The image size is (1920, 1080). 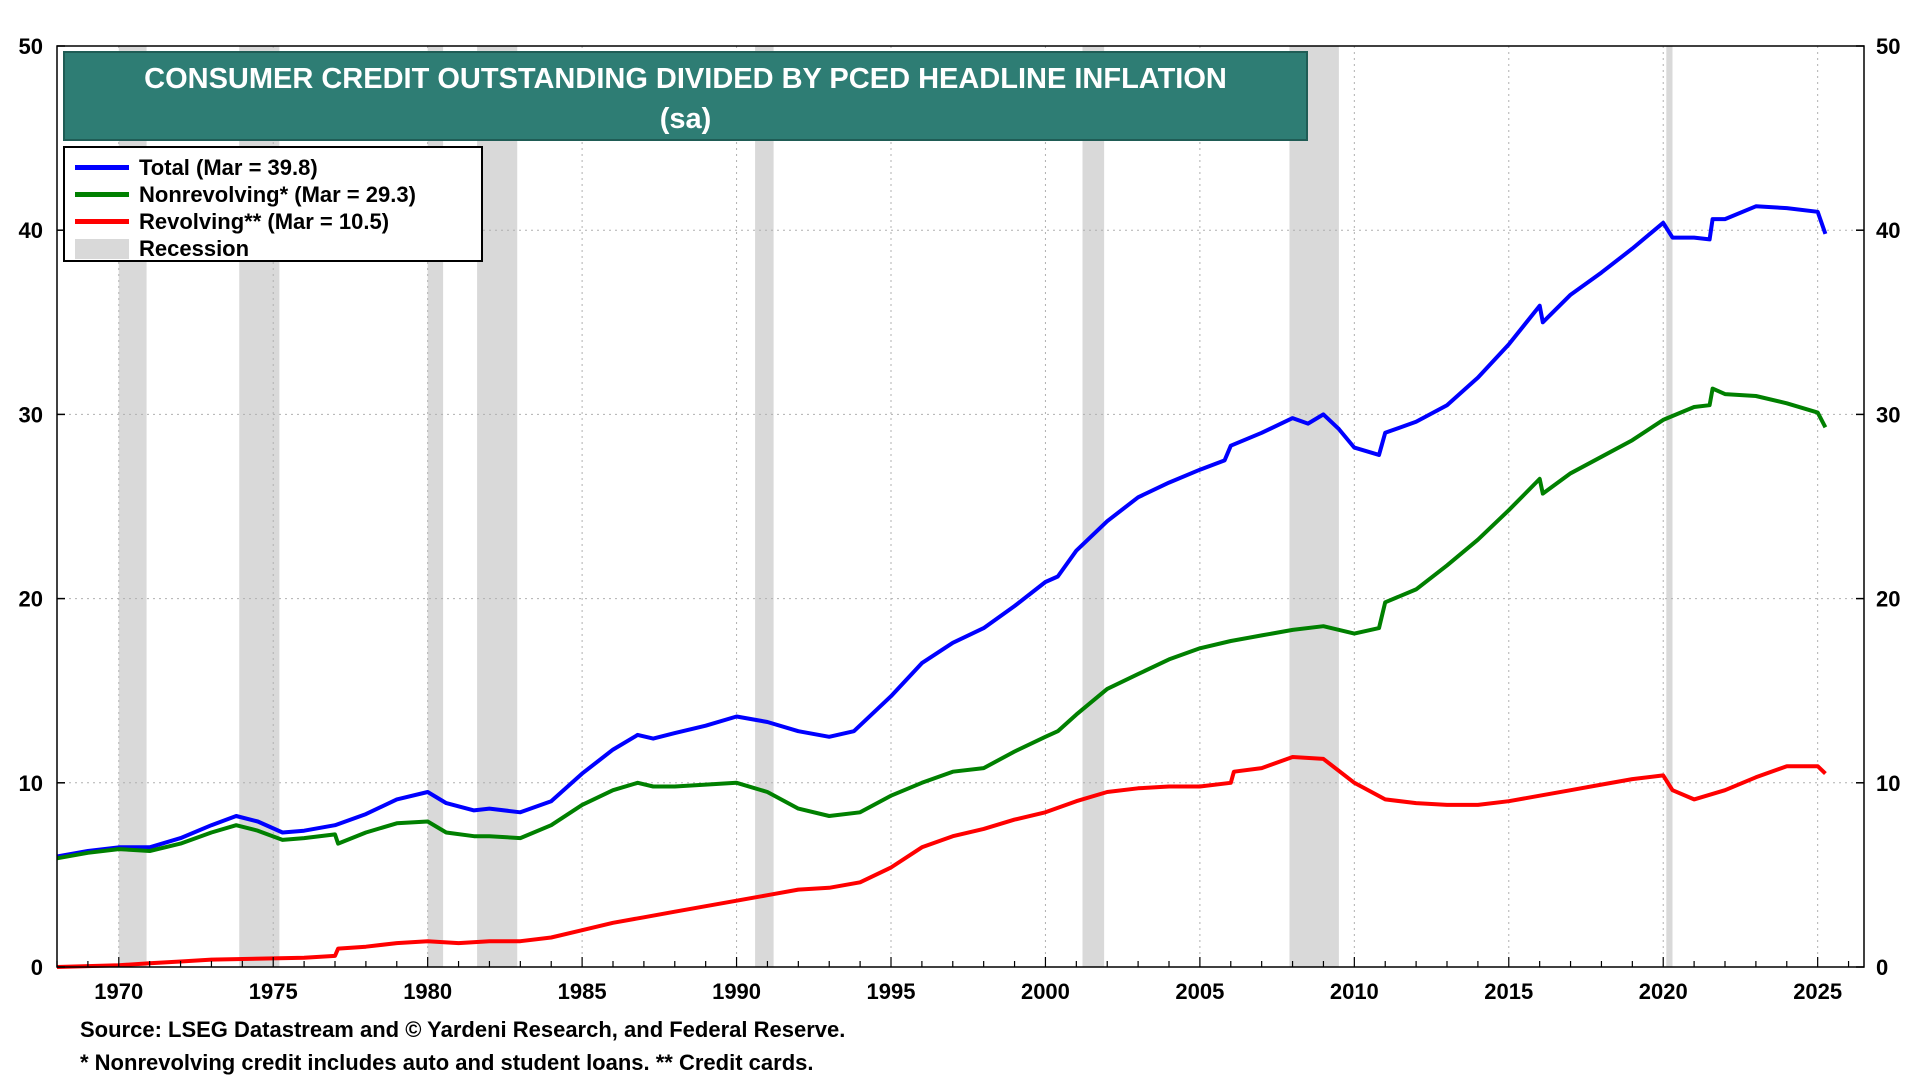 What do you see at coordinates (102, 194) in the screenshot?
I see `legend-swatch-nonrevolving` at bounding box center [102, 194].